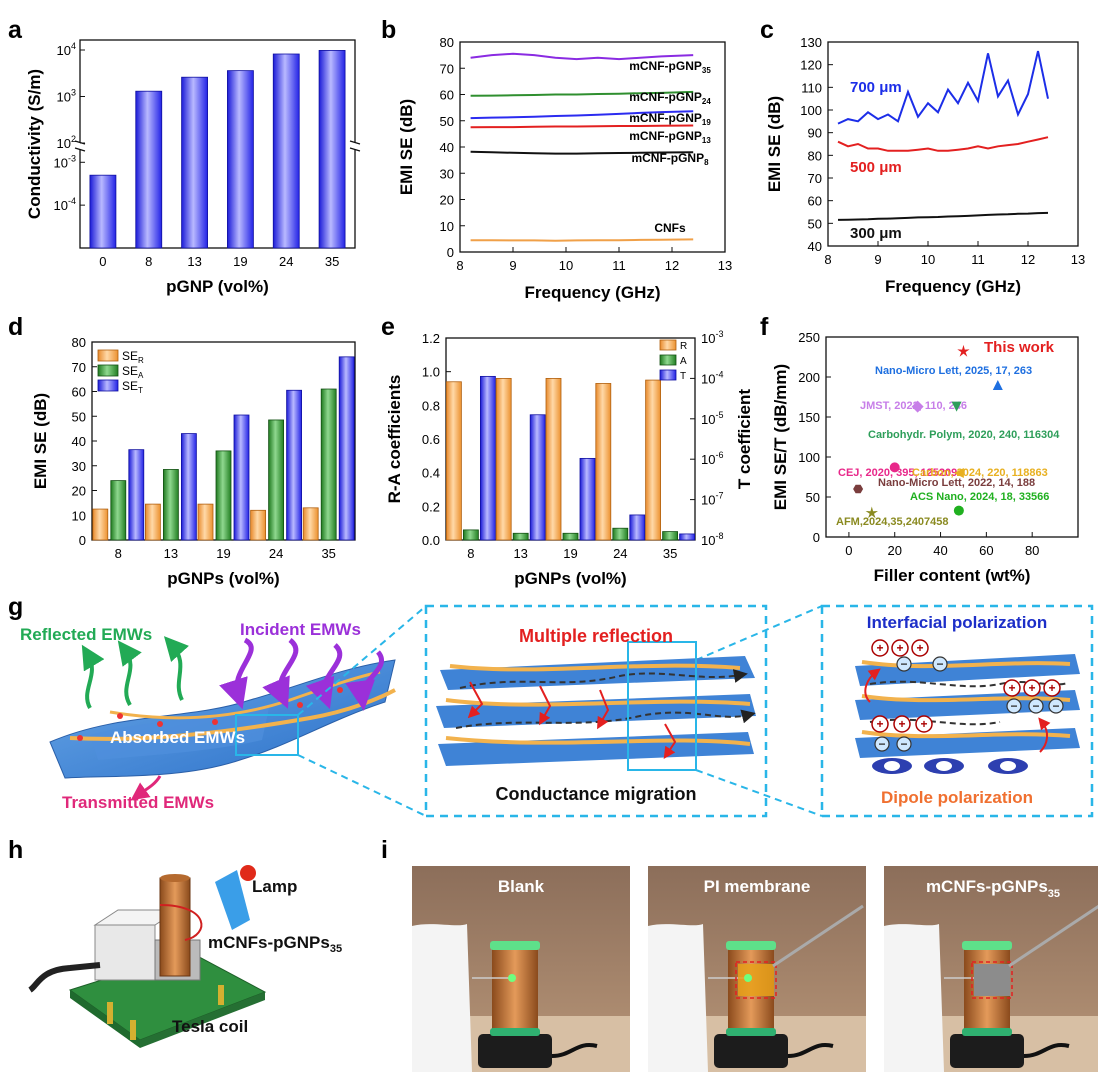 This screenshot has width=1098, height=1080. Describe the element at coordinates (596, 706) in the screenshot. I see `stack-illustration` at that location.